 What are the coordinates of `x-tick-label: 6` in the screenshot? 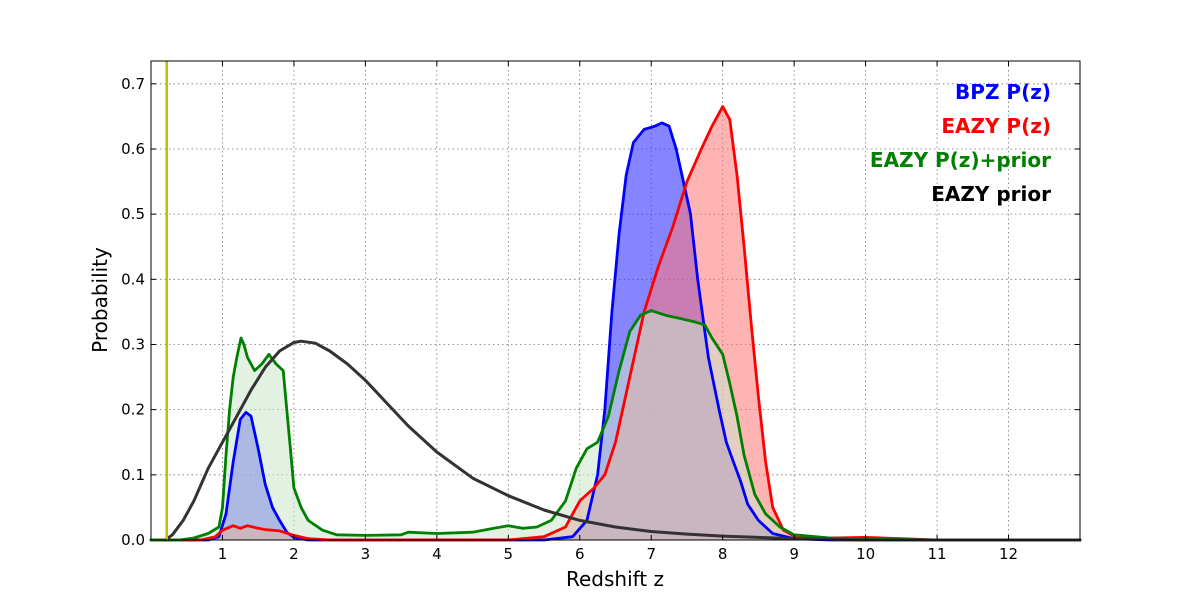 It's located at (580, 554).